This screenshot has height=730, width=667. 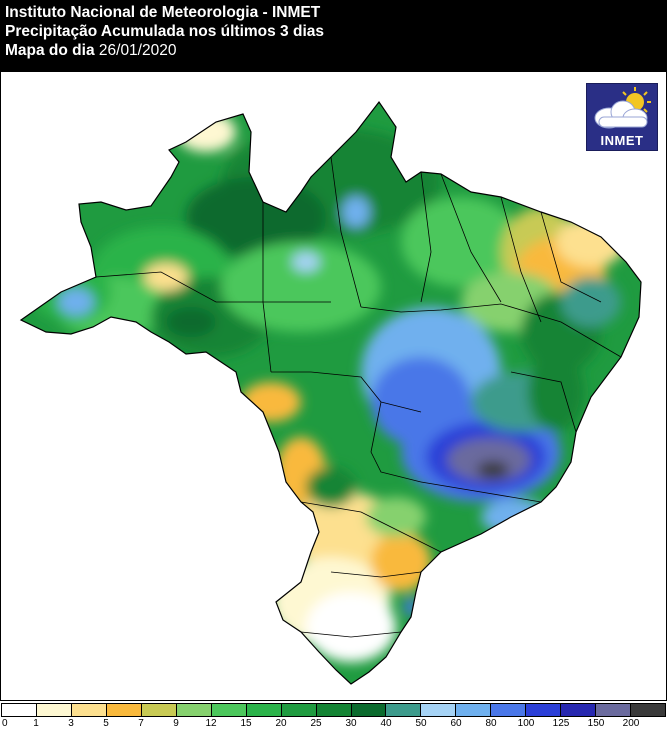 I want to click on map-date: 26/01/2020, so click(x=137, y=50).